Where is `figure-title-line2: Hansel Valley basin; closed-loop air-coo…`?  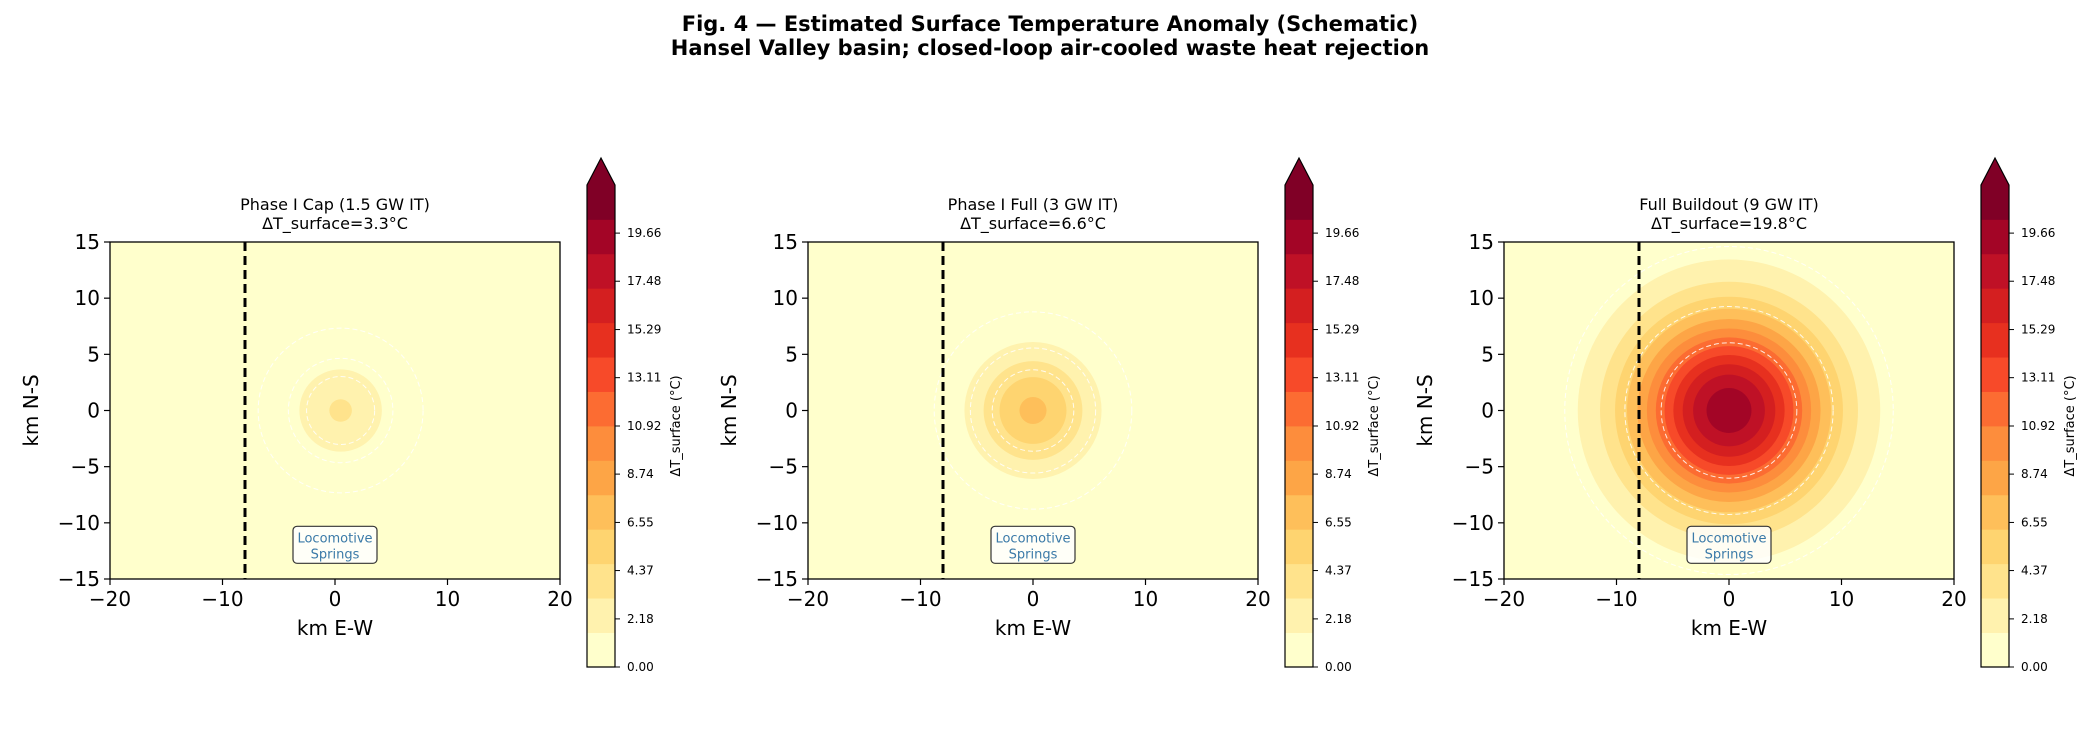 figure-title-line2: Hansel Valley basin; closed-loop air-coo… is located at coordinates (1050, 48).